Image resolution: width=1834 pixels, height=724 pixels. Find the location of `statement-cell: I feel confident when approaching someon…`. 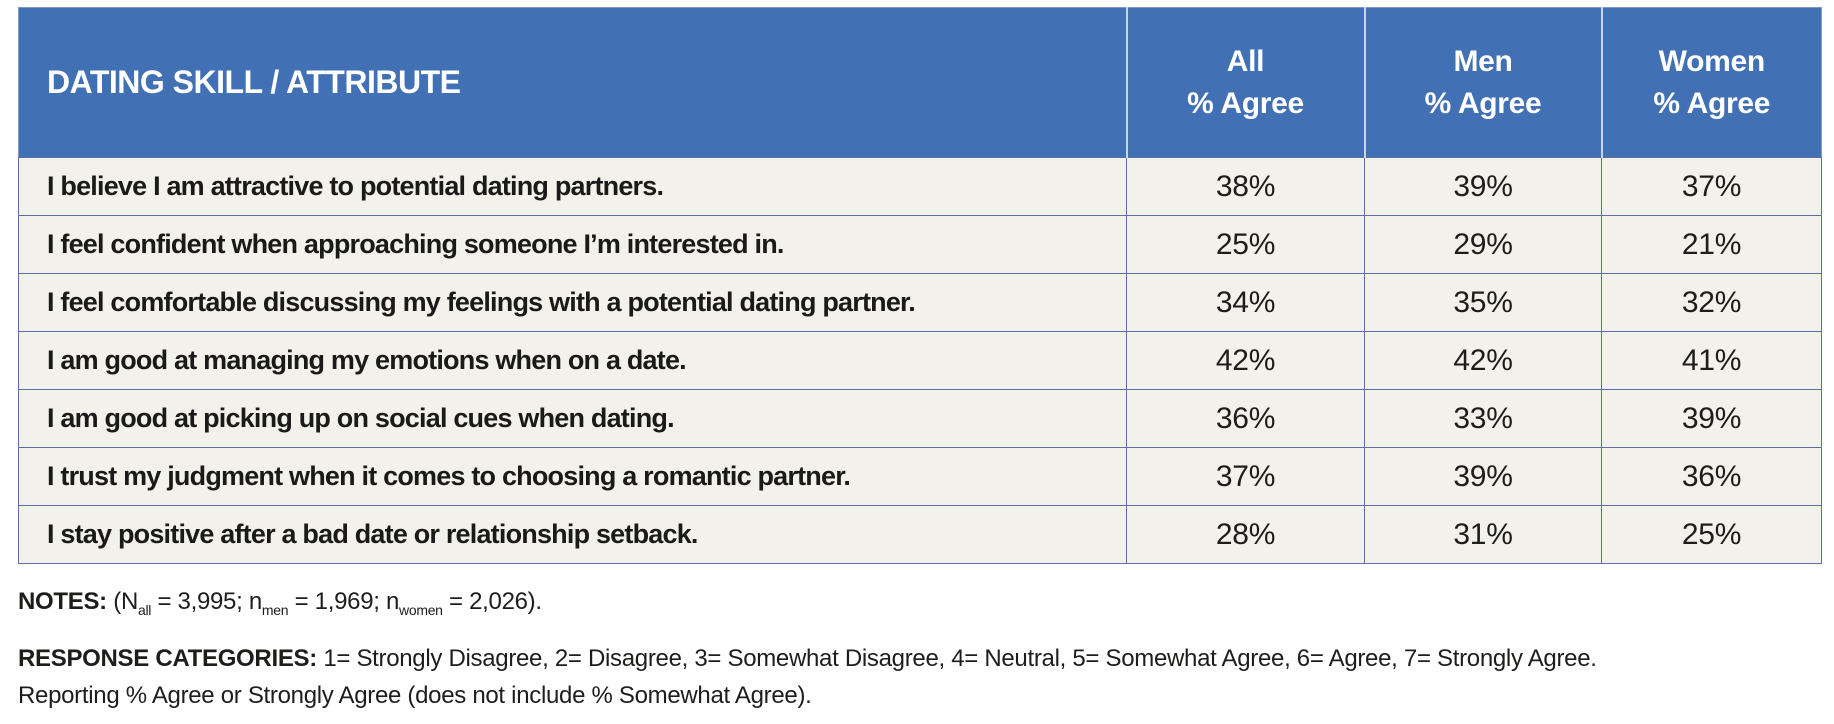

statement-cell: I feel confident when approaching someon… is located at coordinates (572, 244).